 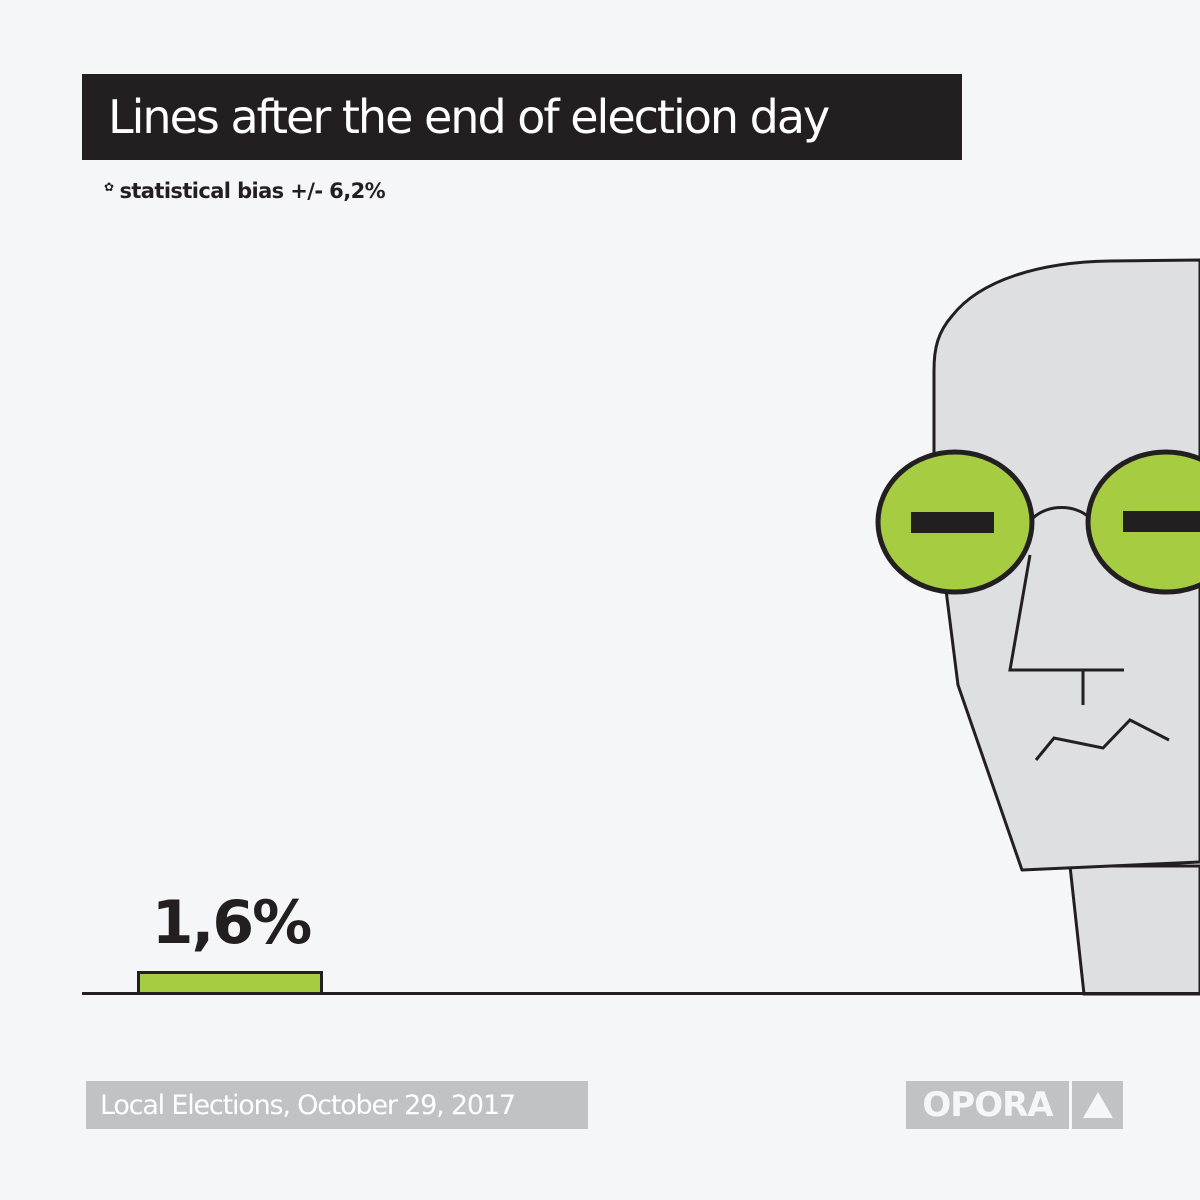 I want to click on nose-icon, so click(x=1066, y=629).